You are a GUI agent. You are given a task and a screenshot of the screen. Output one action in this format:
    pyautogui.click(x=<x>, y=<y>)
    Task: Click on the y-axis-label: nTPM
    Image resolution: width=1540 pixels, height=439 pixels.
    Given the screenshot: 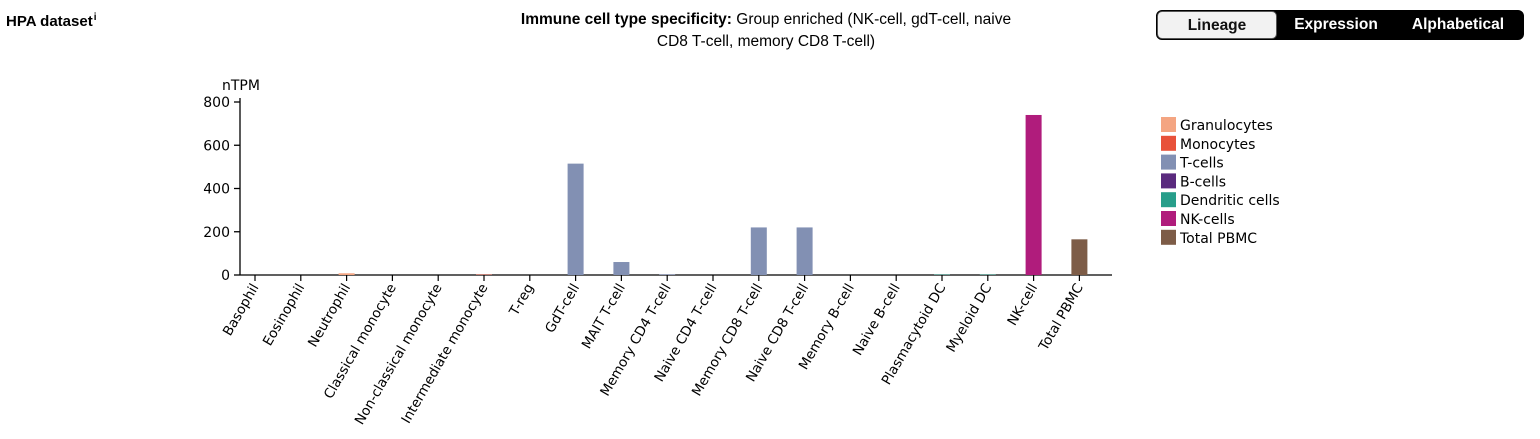 What is the action you would take?
    pyautogui.click(x=241, y=86)
    